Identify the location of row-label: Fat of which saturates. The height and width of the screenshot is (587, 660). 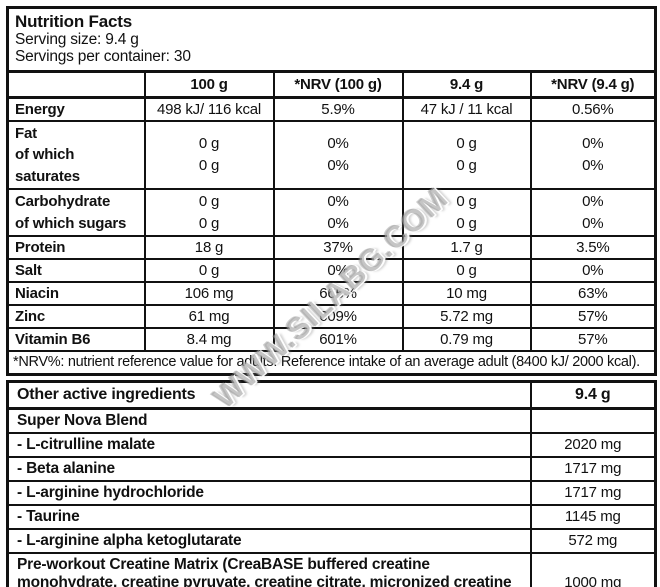
(76, 154).